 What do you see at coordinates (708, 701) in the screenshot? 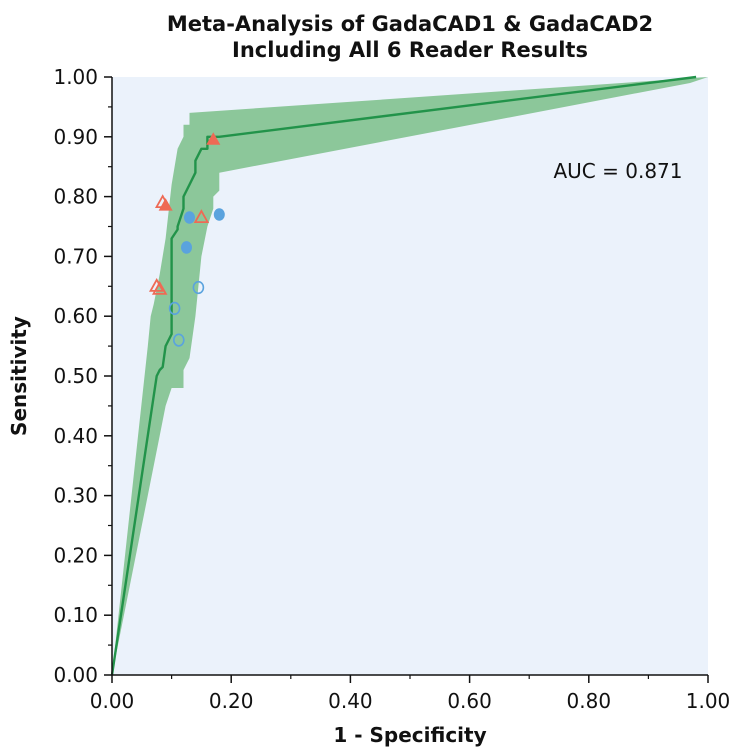
I see `x-tick-label: 1.00` at bounding box center [708, 701].